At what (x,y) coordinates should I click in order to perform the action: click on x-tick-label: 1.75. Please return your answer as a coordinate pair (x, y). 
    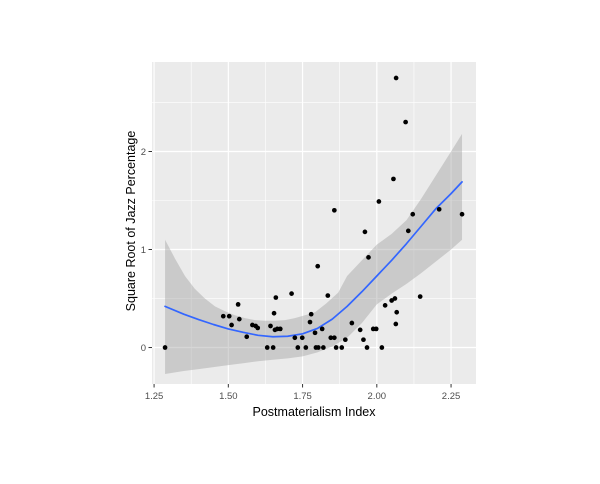
    Looking at the image, I should click on (302, 396).